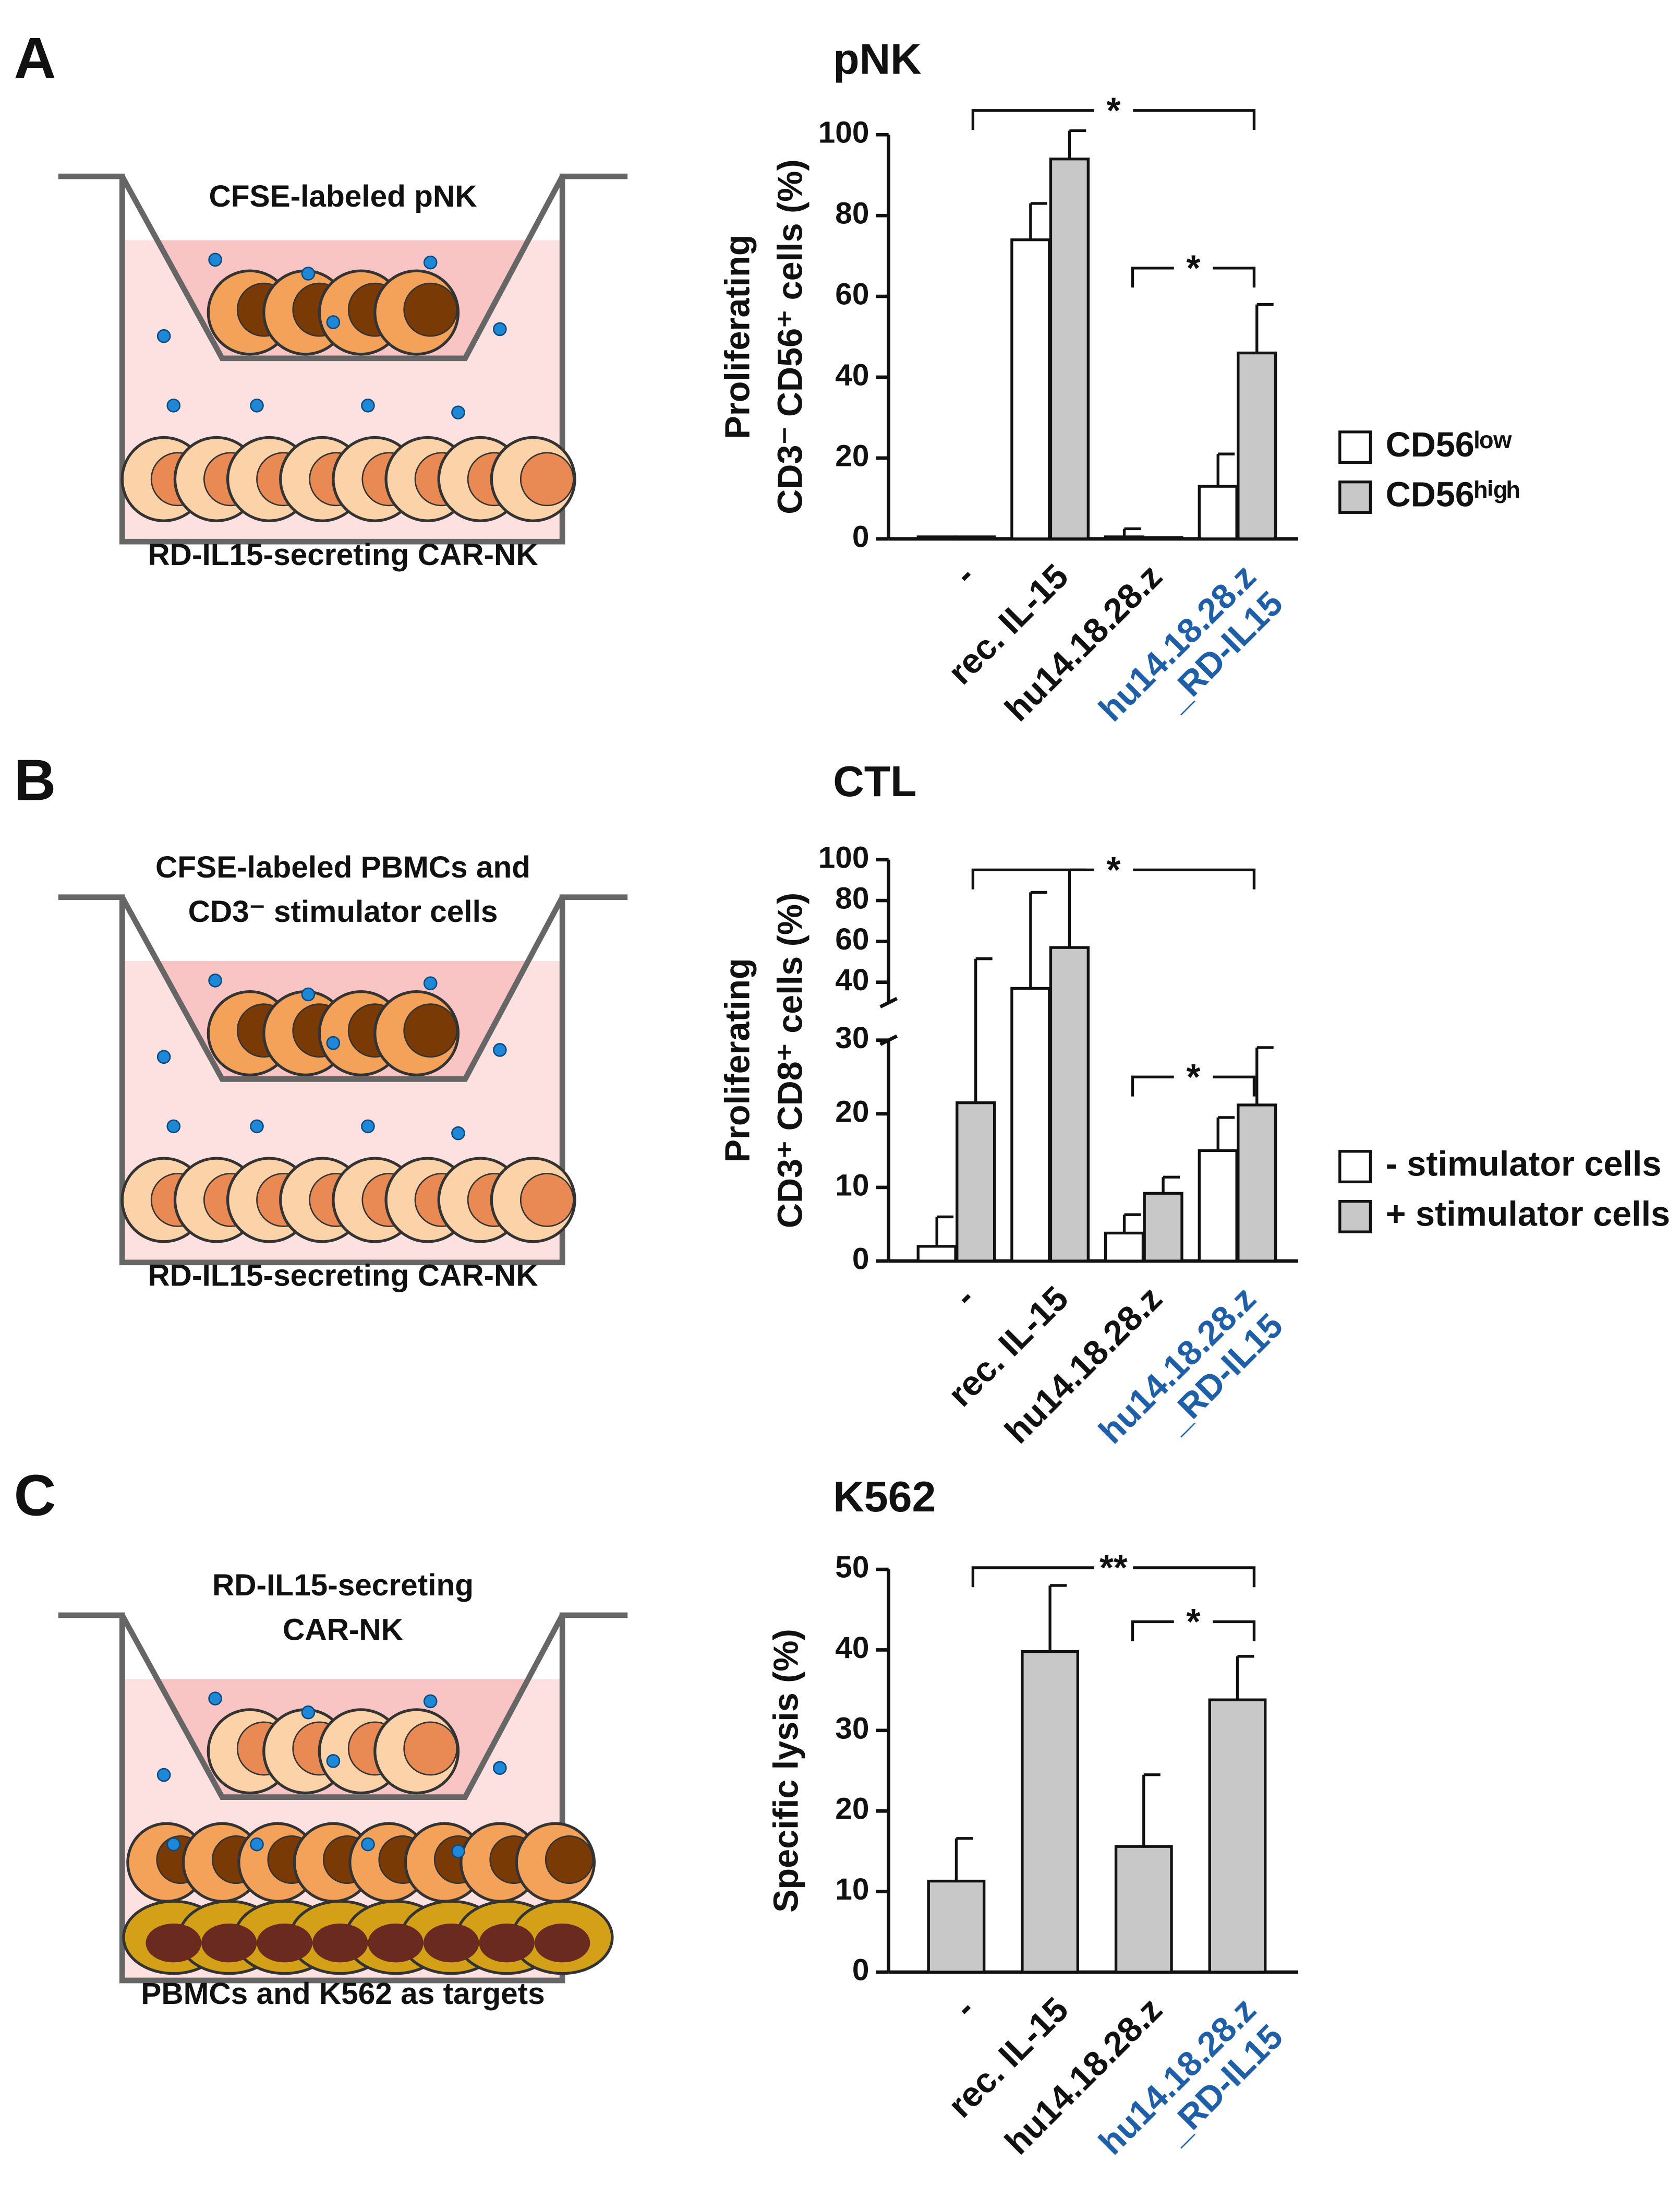 The width and height of the screenshot is (1680, 2186). What do you see at coordinates (342, 268) in the screenshot?
I see `insert` at bounding box center [342, 268].